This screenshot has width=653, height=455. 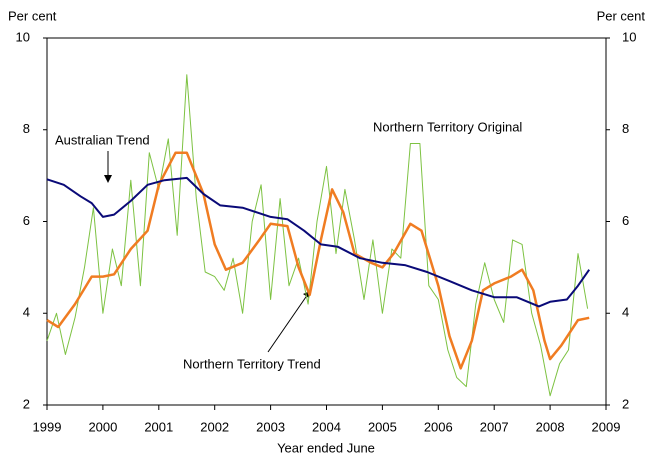 I want to click on y-axis-label: Per cent, so click(x=32, y=15).